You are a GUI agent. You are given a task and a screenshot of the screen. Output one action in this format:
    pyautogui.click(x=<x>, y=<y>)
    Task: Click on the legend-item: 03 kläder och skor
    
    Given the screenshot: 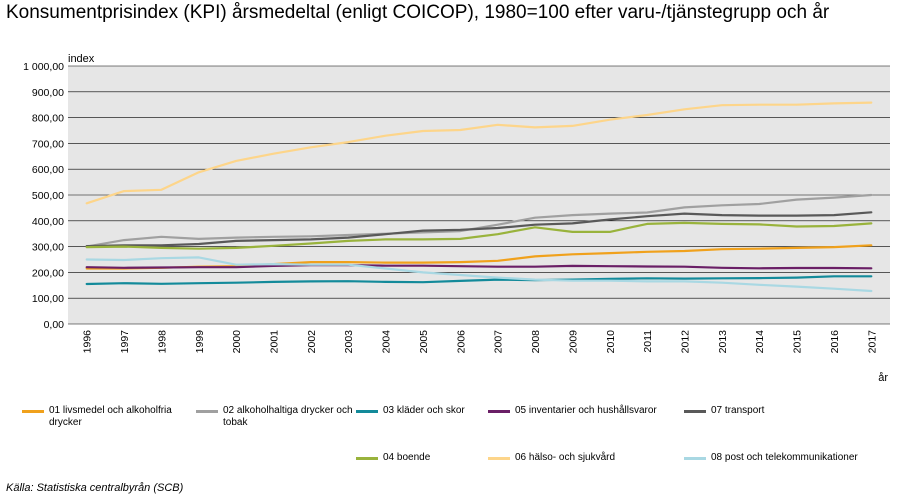 What is the action you would take?
    pyautogui.click(x=421, y=411)
    